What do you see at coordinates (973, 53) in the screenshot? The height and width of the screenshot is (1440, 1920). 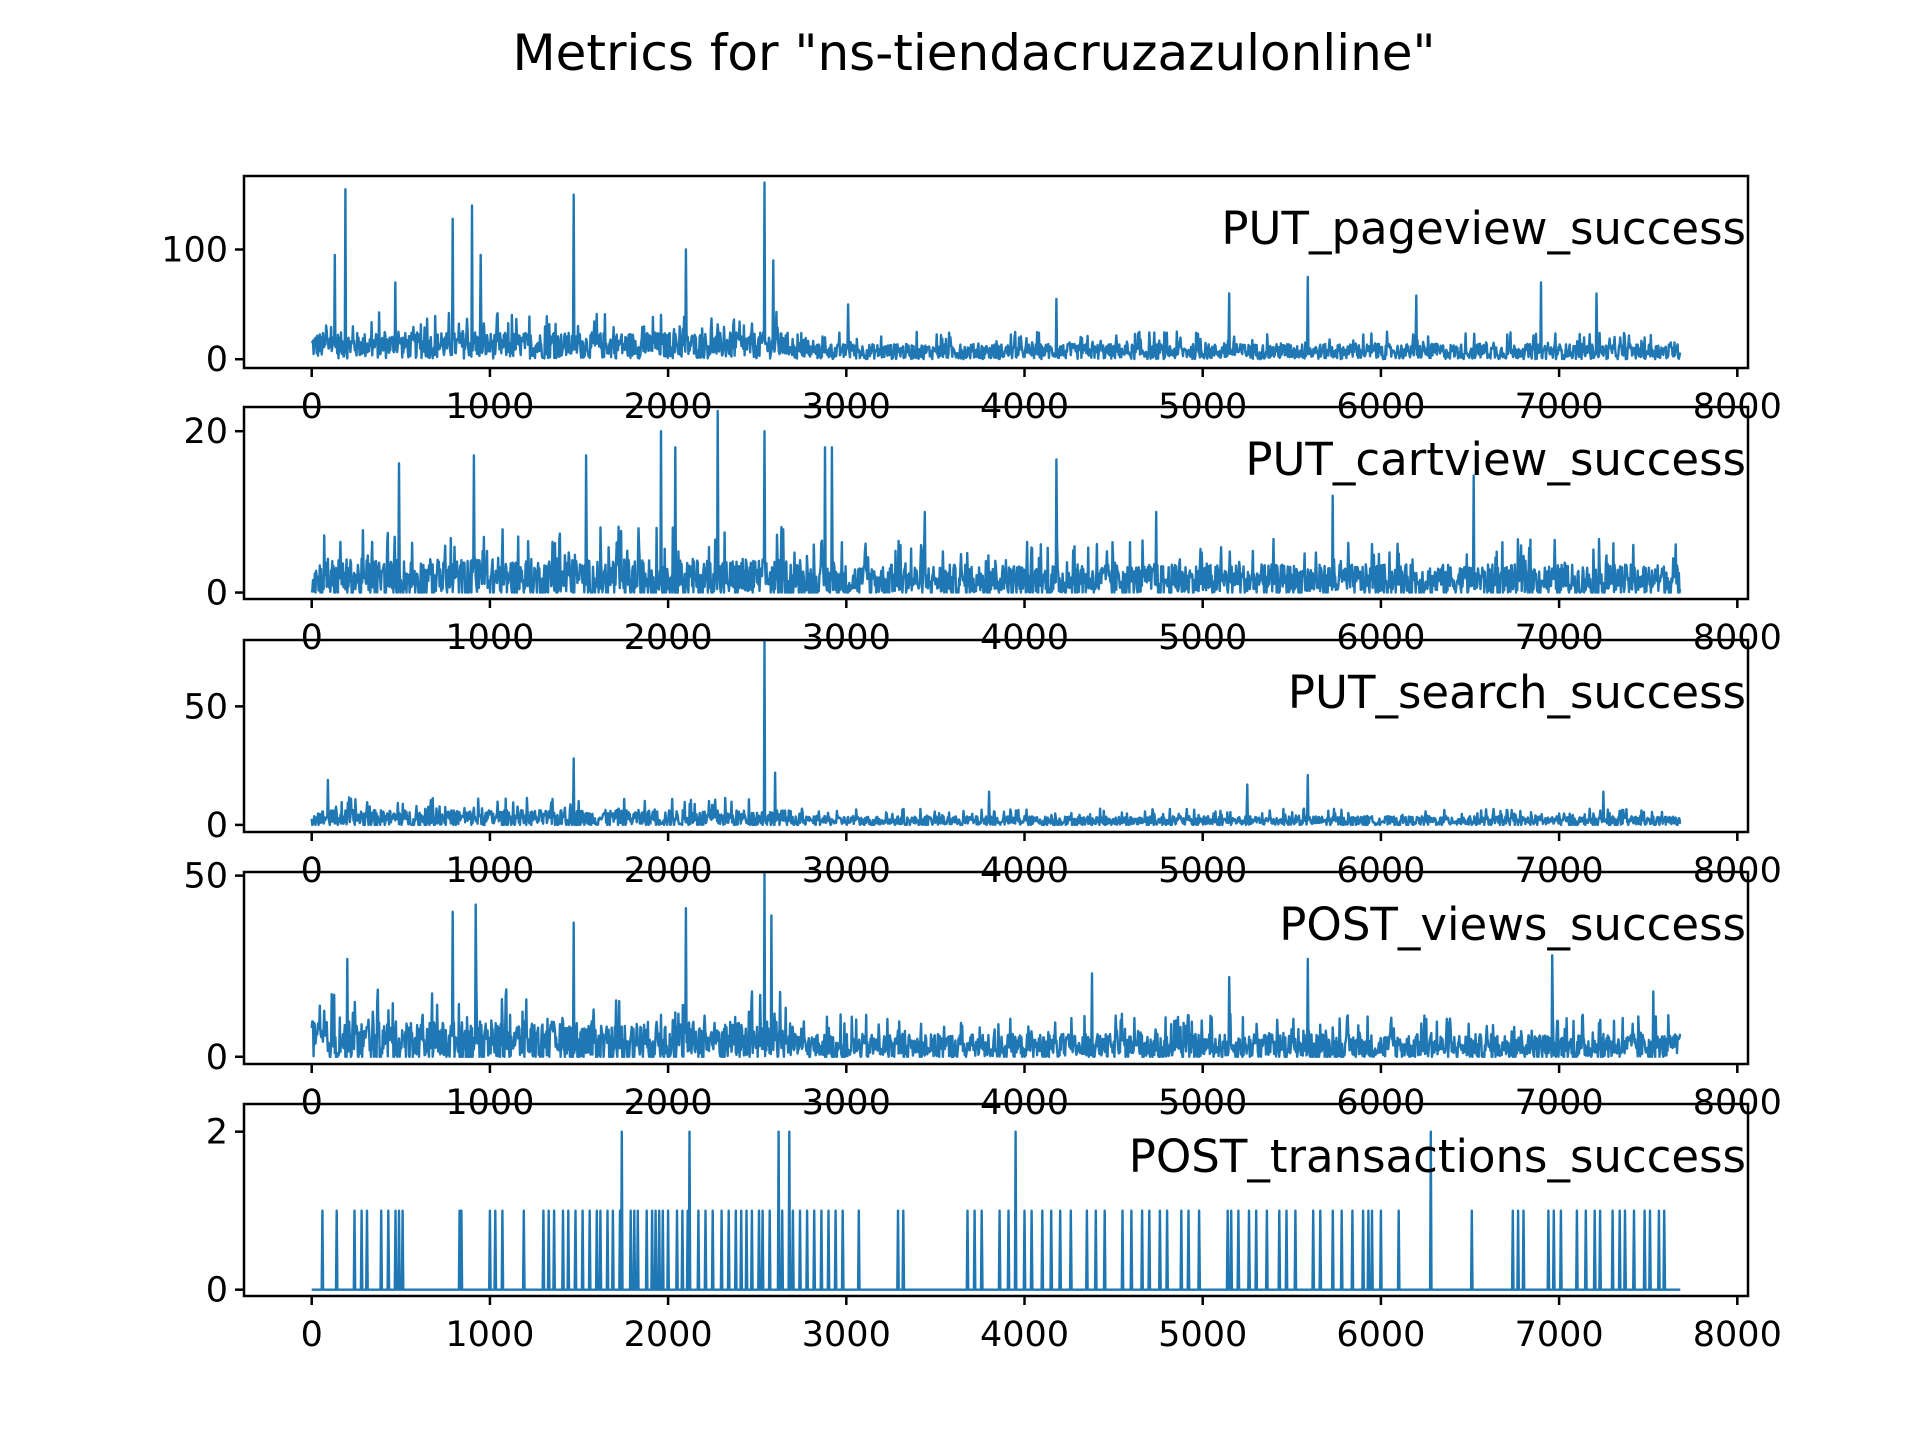 I see `chart-title: Metrics for "ns-tiendacruzazulonline"` at bounding box center [973, 53].